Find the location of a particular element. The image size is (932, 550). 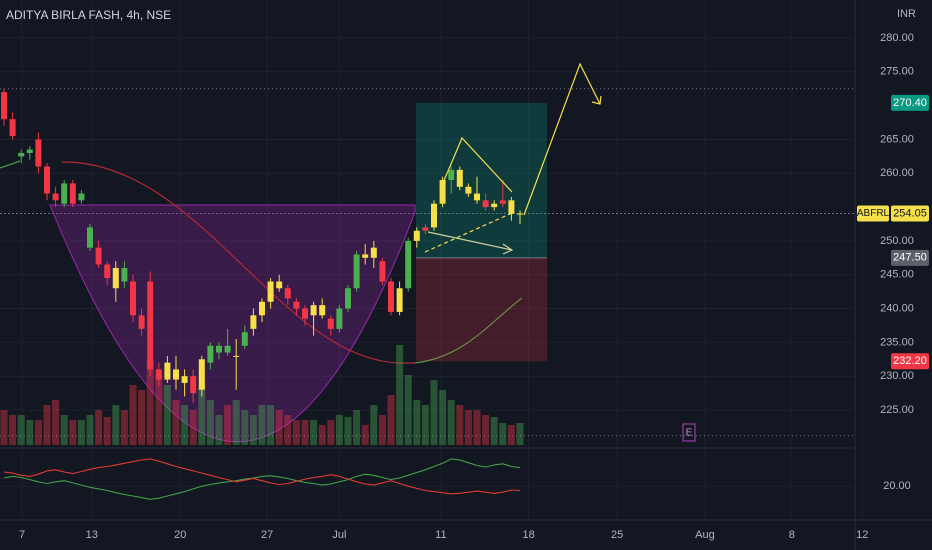

projection-drawings is located at coordinates (513, 158).